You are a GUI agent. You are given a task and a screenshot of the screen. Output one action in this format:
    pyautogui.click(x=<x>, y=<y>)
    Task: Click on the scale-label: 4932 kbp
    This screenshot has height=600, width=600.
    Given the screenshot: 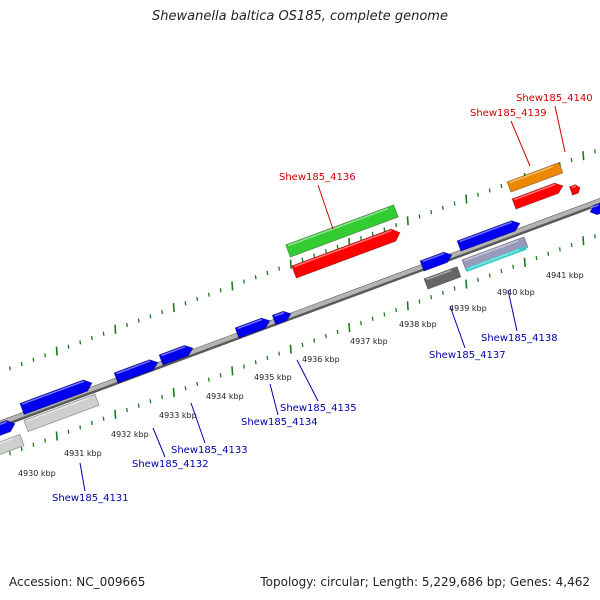 What is the action you would take?
    pyautogui.click(x=130, y=434)
    